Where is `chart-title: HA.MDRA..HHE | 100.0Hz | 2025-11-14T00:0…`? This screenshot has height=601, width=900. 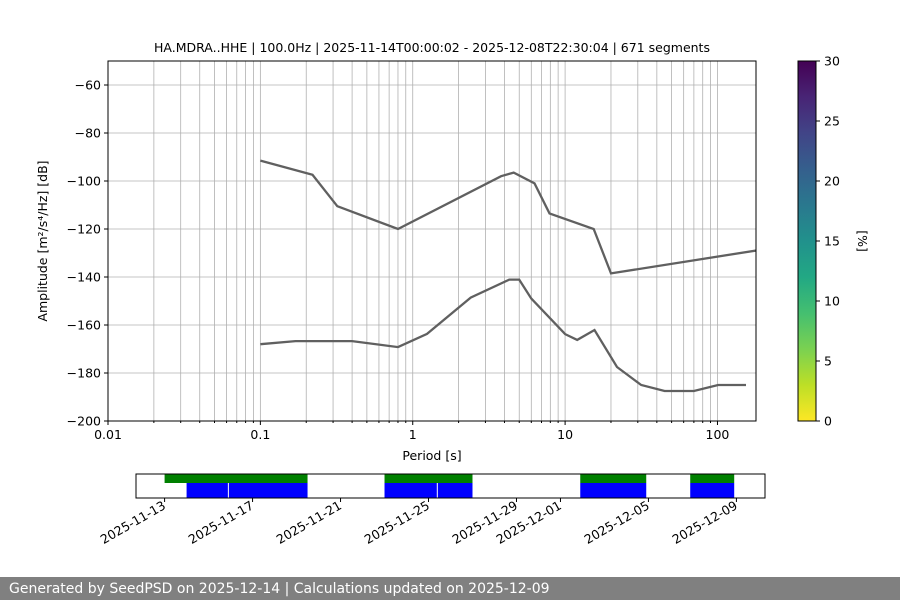
chart-title: HA.MDRA..HHE | 100.0Hz | 2025-11-14T00:0… is located at coordinates (432, 47).